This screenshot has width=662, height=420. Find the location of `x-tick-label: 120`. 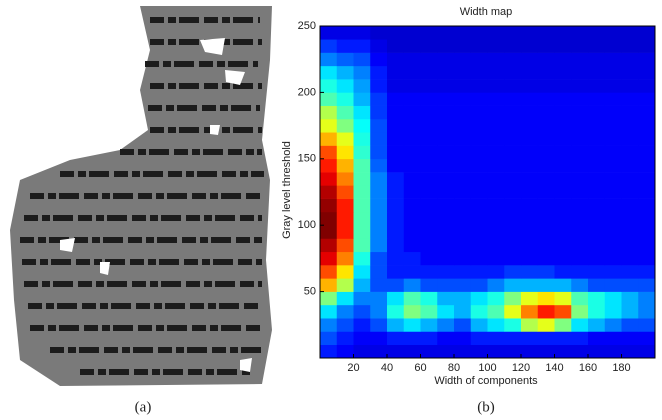

x-tick-label: 120 is located at coordinates (521, 368).